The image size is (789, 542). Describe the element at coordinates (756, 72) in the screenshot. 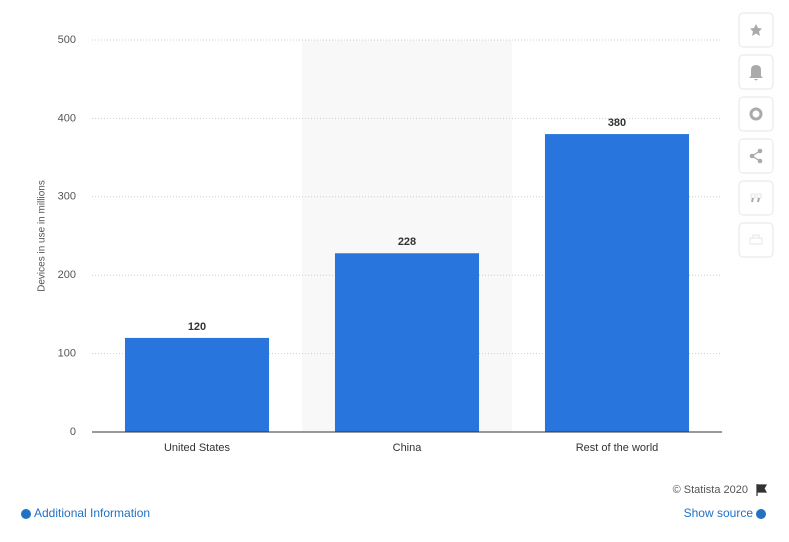

I see `notification-button` at that location.